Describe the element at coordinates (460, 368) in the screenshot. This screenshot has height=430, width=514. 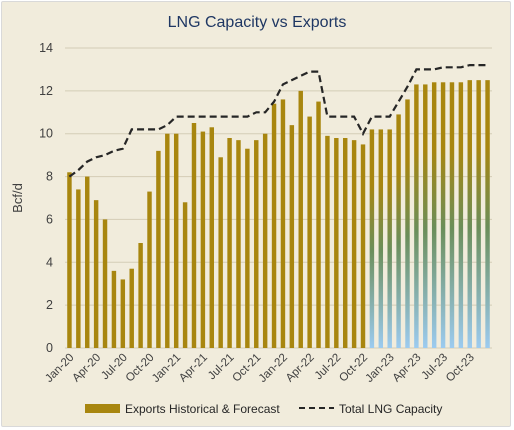
I see `x-tick-label: Oct-23` at that location.